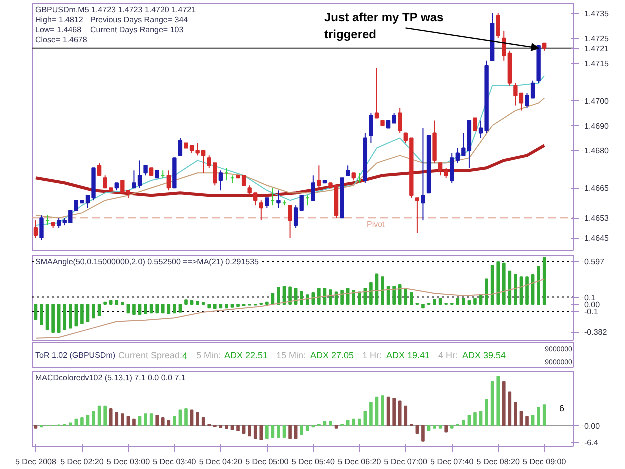 Image resolution: width=625 pixels, height=469 pixels. What do you see at coordinates (384, 26) in the screenshot?
I see `annotation: Just after my TP was triggered` at bounding box center [384, 26].